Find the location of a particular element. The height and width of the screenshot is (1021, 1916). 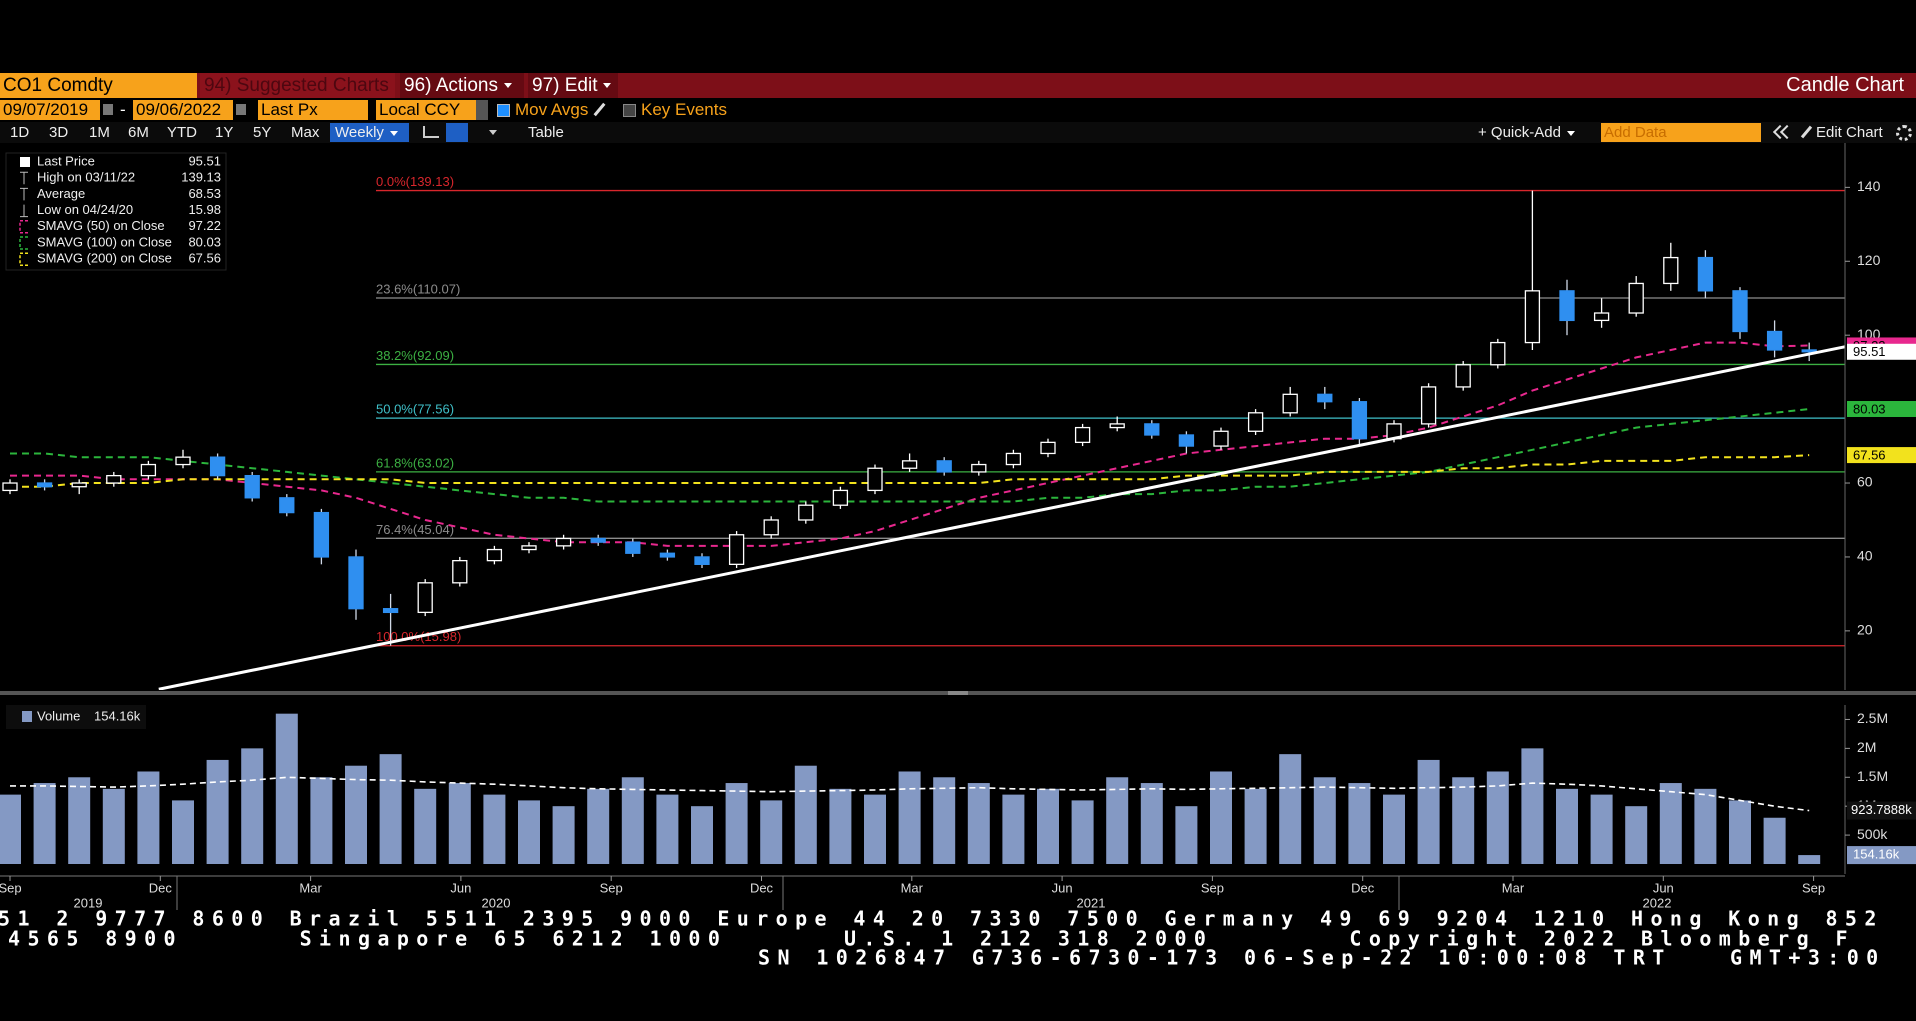

period-button: YTD is located at coordinates (182, 132).